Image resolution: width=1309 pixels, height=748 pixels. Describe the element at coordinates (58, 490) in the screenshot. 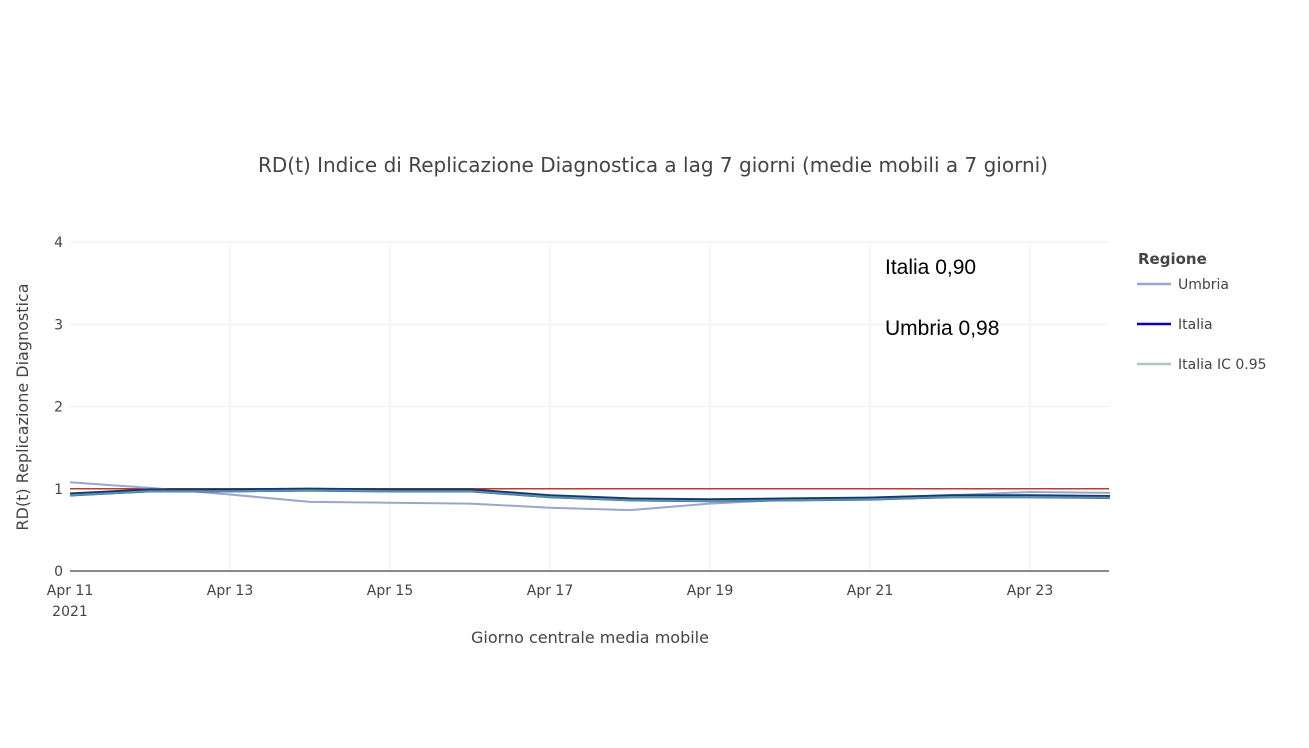

I see `y-tick-label: 1` at that location.